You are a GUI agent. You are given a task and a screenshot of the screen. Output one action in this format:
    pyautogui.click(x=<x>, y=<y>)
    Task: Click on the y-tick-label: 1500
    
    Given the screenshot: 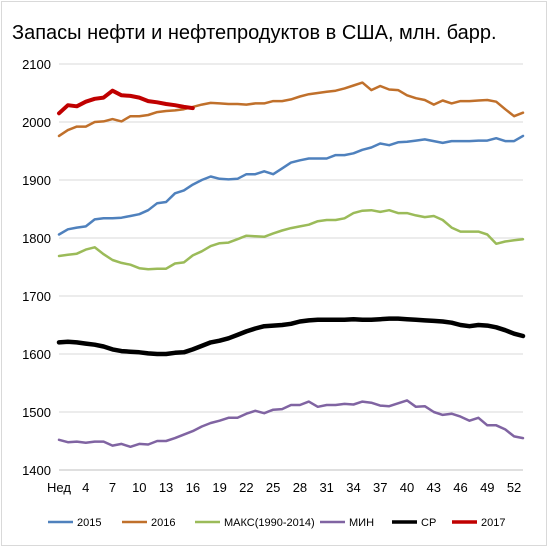 What is the action you would take?
    pyautogui.click(x=36, y=412)
    